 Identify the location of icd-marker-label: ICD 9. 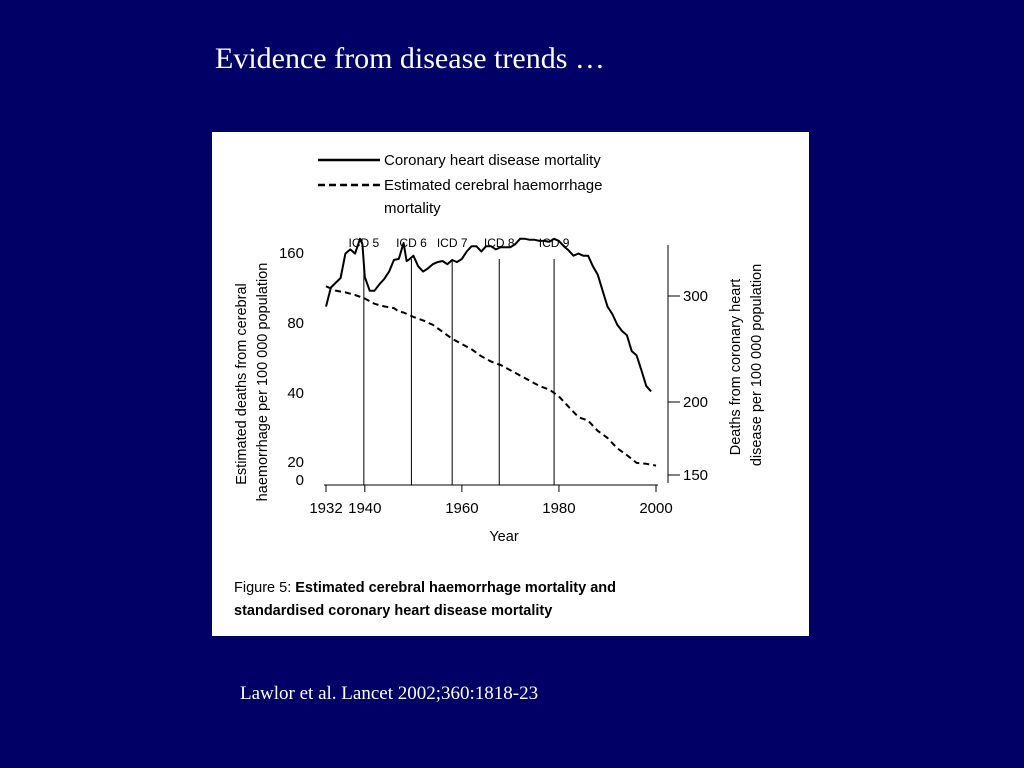
(554, 243).